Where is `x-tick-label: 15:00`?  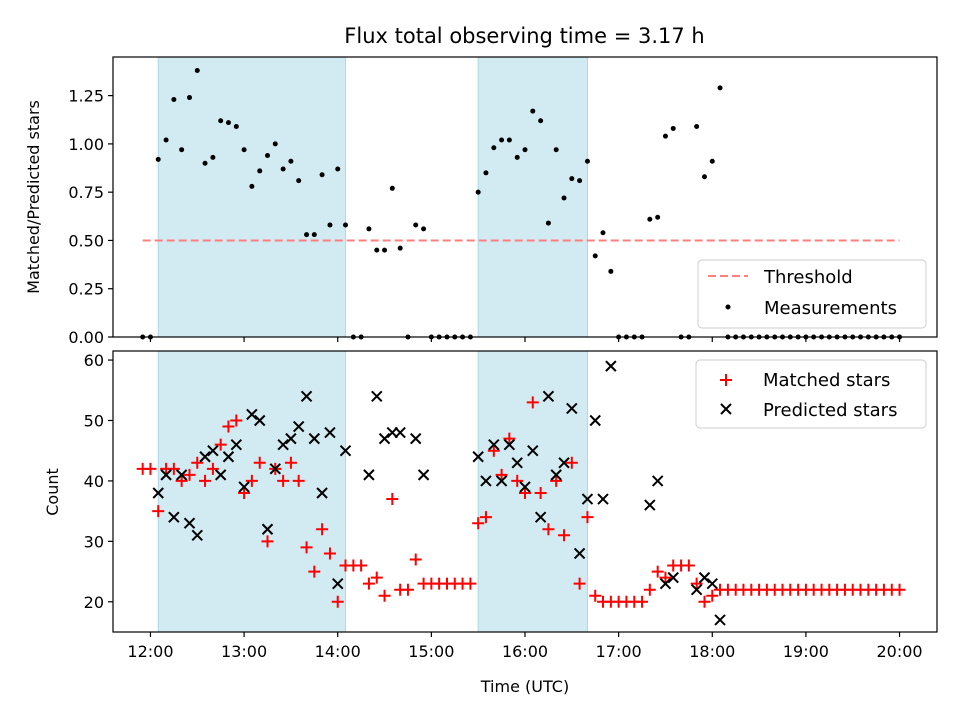 x-tick-label: 15:00 is located at coordinates (431, 651).